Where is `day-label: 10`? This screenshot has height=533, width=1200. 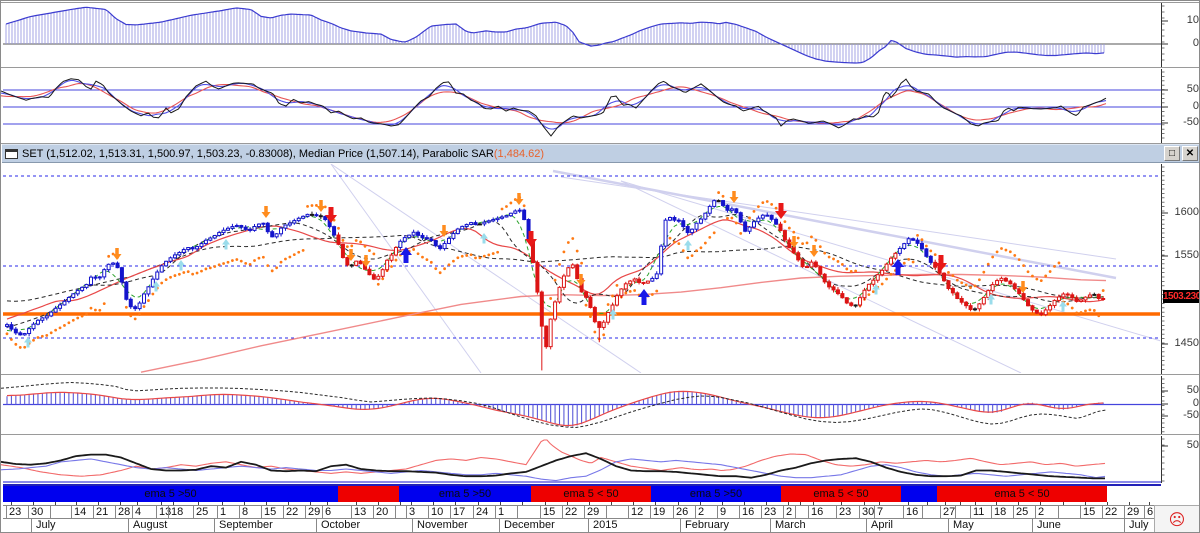
day-label: 10 is located at coordinates (437, 512).